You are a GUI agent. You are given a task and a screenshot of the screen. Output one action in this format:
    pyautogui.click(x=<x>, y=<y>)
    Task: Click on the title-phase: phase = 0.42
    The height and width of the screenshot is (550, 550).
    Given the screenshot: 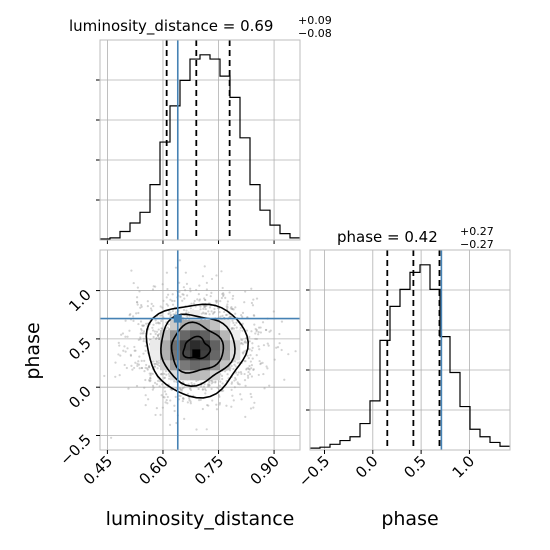 What is the action you would take?
    pyautogui.click(x=387, y=237)
    